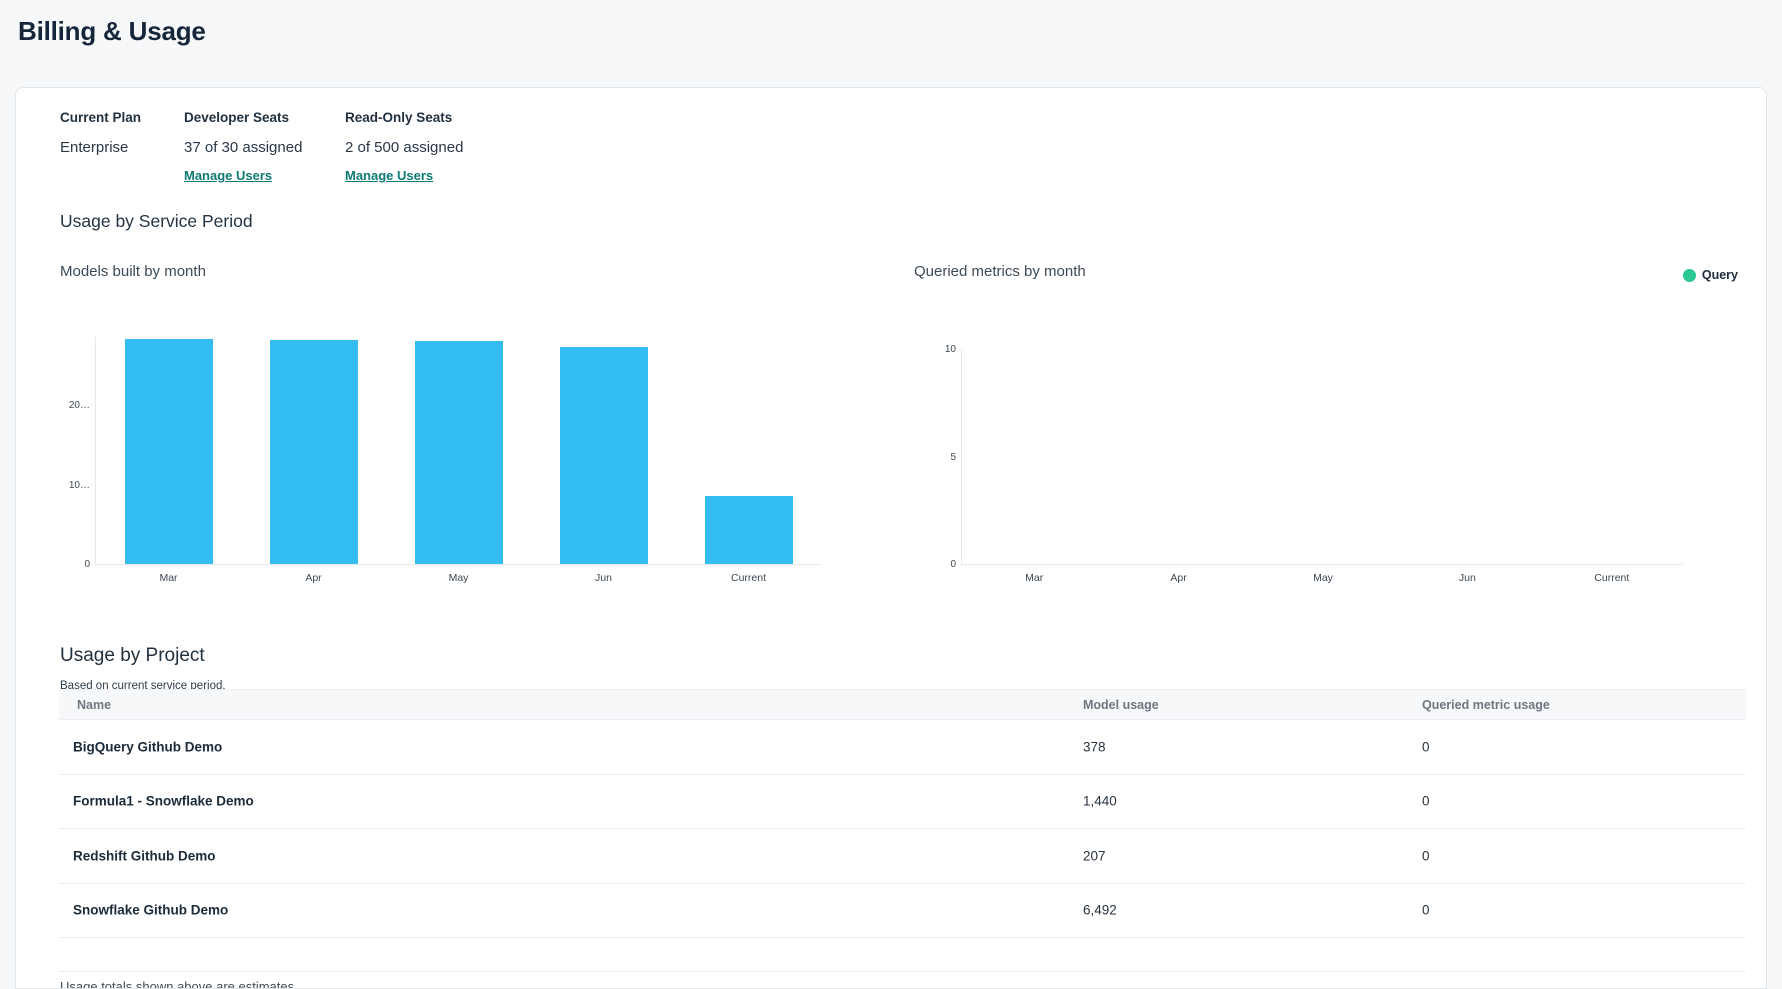  Describe the element at coordinates (179, 984) in the screenshot. I see `usage-footnote: Usage totals shown above are estimates.` at that location.